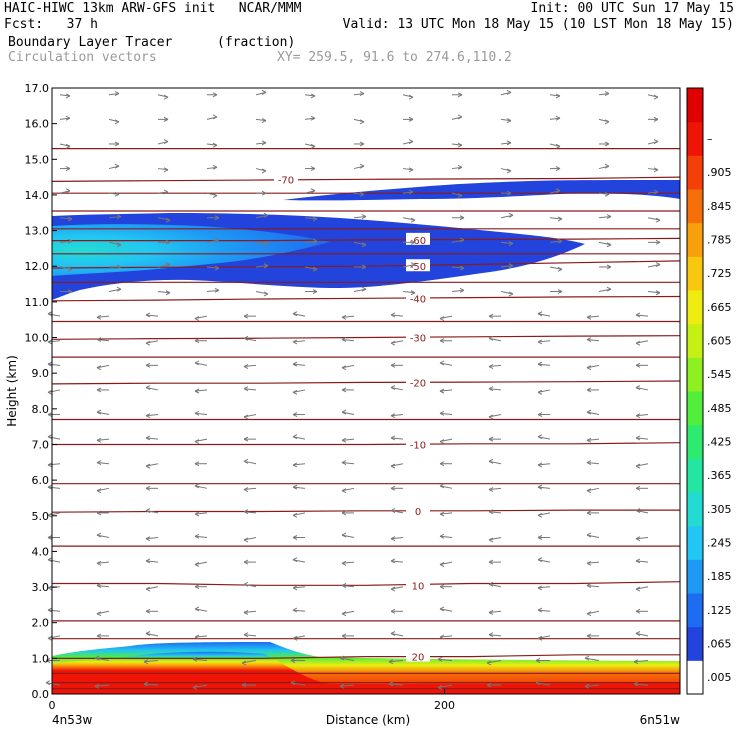 The width and height of the screenshot is (740, 740). I want to click on y-tick-label: 5.0, so click(41, 516).